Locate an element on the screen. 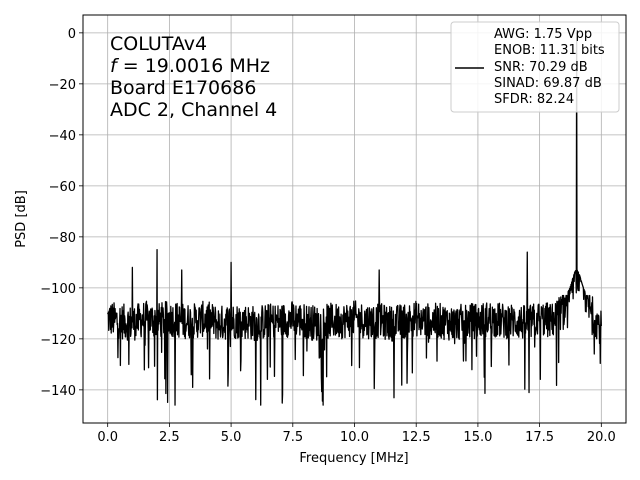  x-tick-label: 7.5 is located at coordinates (292, 437).